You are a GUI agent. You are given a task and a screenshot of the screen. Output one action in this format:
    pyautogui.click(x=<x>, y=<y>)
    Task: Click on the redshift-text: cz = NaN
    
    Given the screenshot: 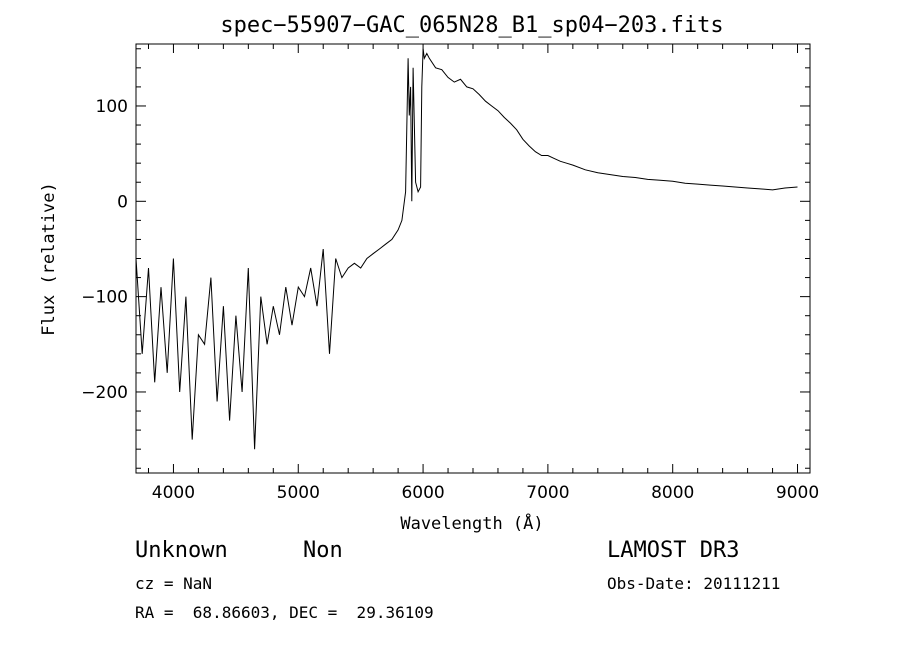 What is the action you would take?
    pyautogui.click(x=174, y=583)
    